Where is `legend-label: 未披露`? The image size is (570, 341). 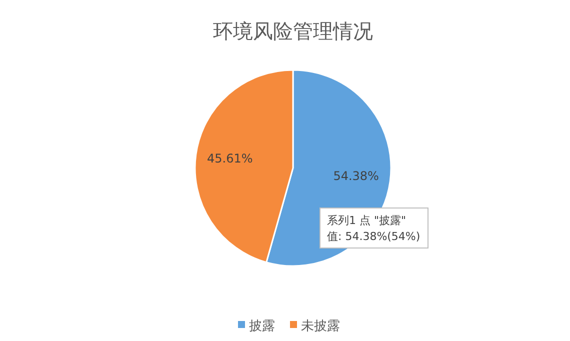 legend-label: 未披露 is located at coordinates (320, 326).